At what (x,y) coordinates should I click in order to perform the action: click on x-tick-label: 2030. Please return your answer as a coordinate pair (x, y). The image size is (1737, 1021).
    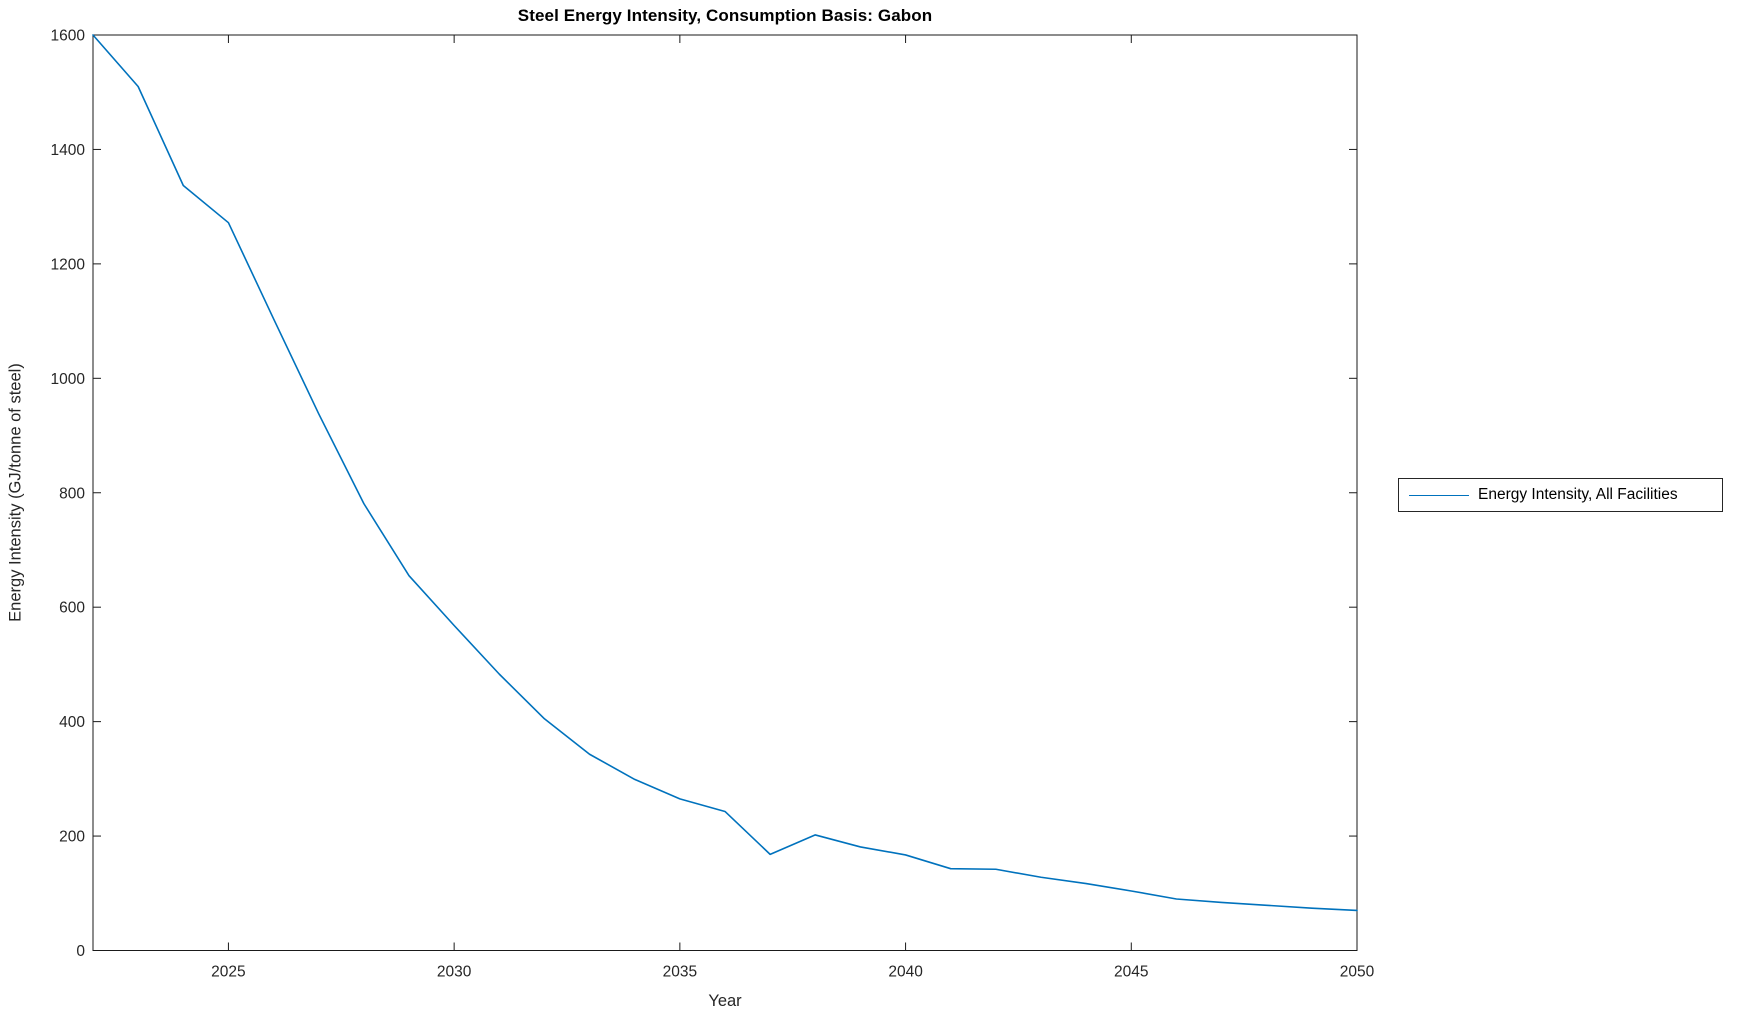
    Looking at the image, I should click on (454, 972).